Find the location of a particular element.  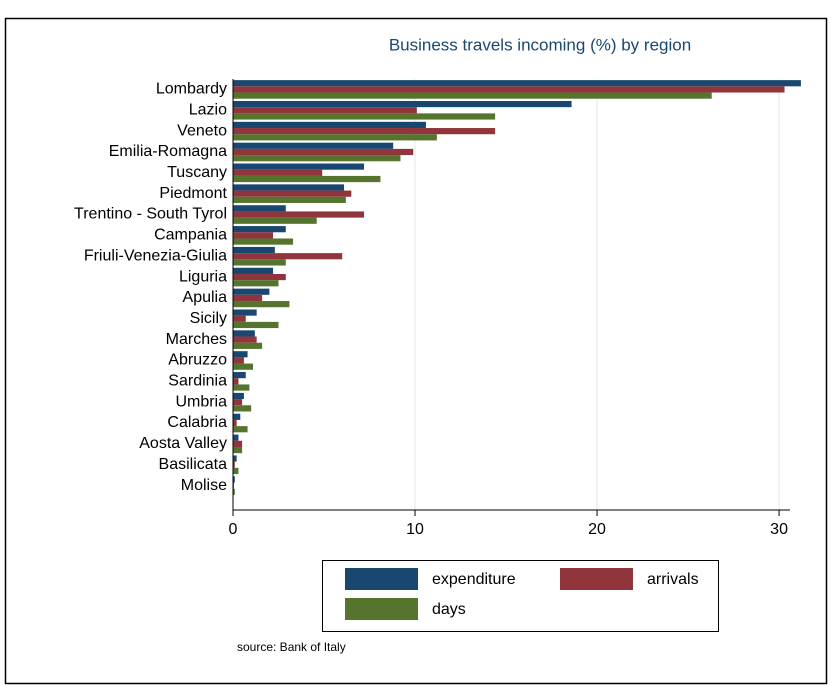

y-tick-label: Apulia is located at coordinates (205, 297).